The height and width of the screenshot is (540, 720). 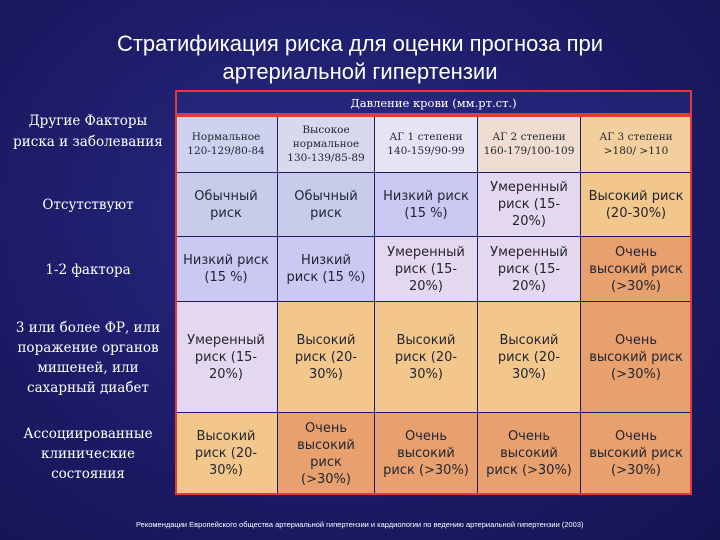 What do you see at coordinates (226, 136) in the screenshot?
I see `column-name: Нормальное` at bounding box center [226, 136].